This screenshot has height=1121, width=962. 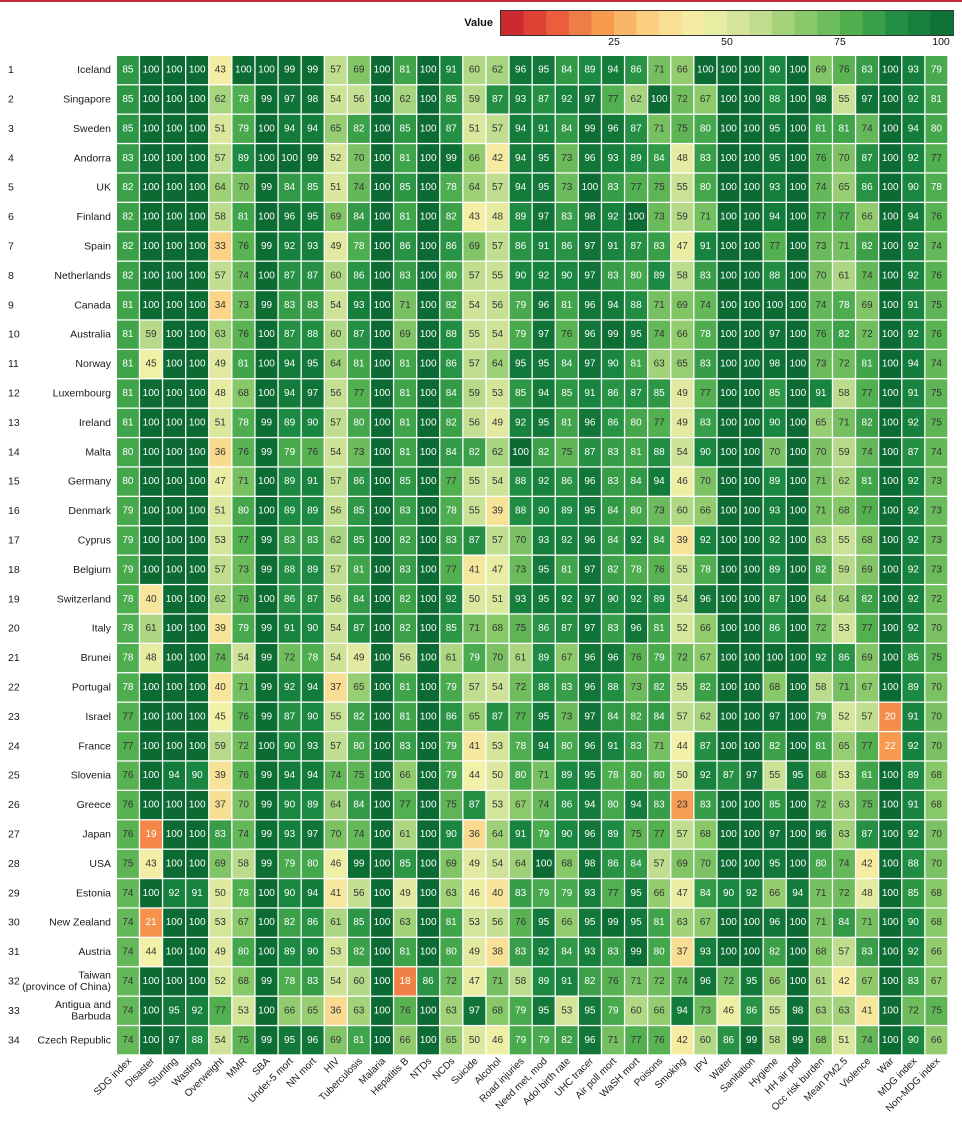 What do you see at coordinates (11, 305) in the screenshot?
I see `row-rank: 9` at bounding box center [11, 305].